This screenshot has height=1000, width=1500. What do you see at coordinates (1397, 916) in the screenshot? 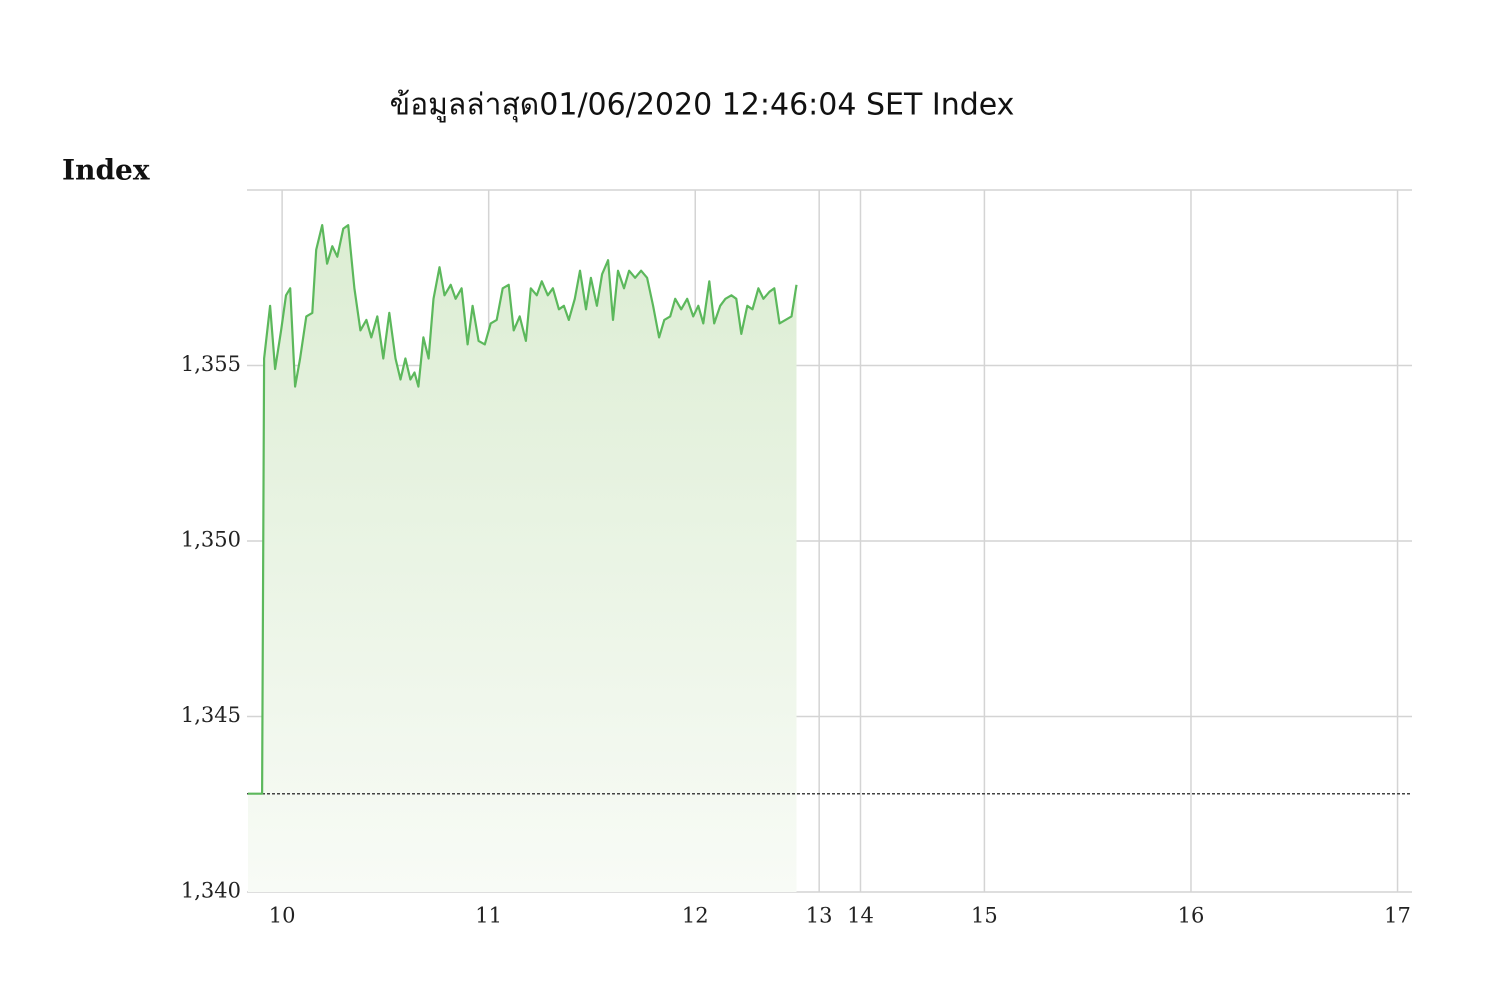
I see `x-tick-label: 17` at bounding box center [1397, 916].